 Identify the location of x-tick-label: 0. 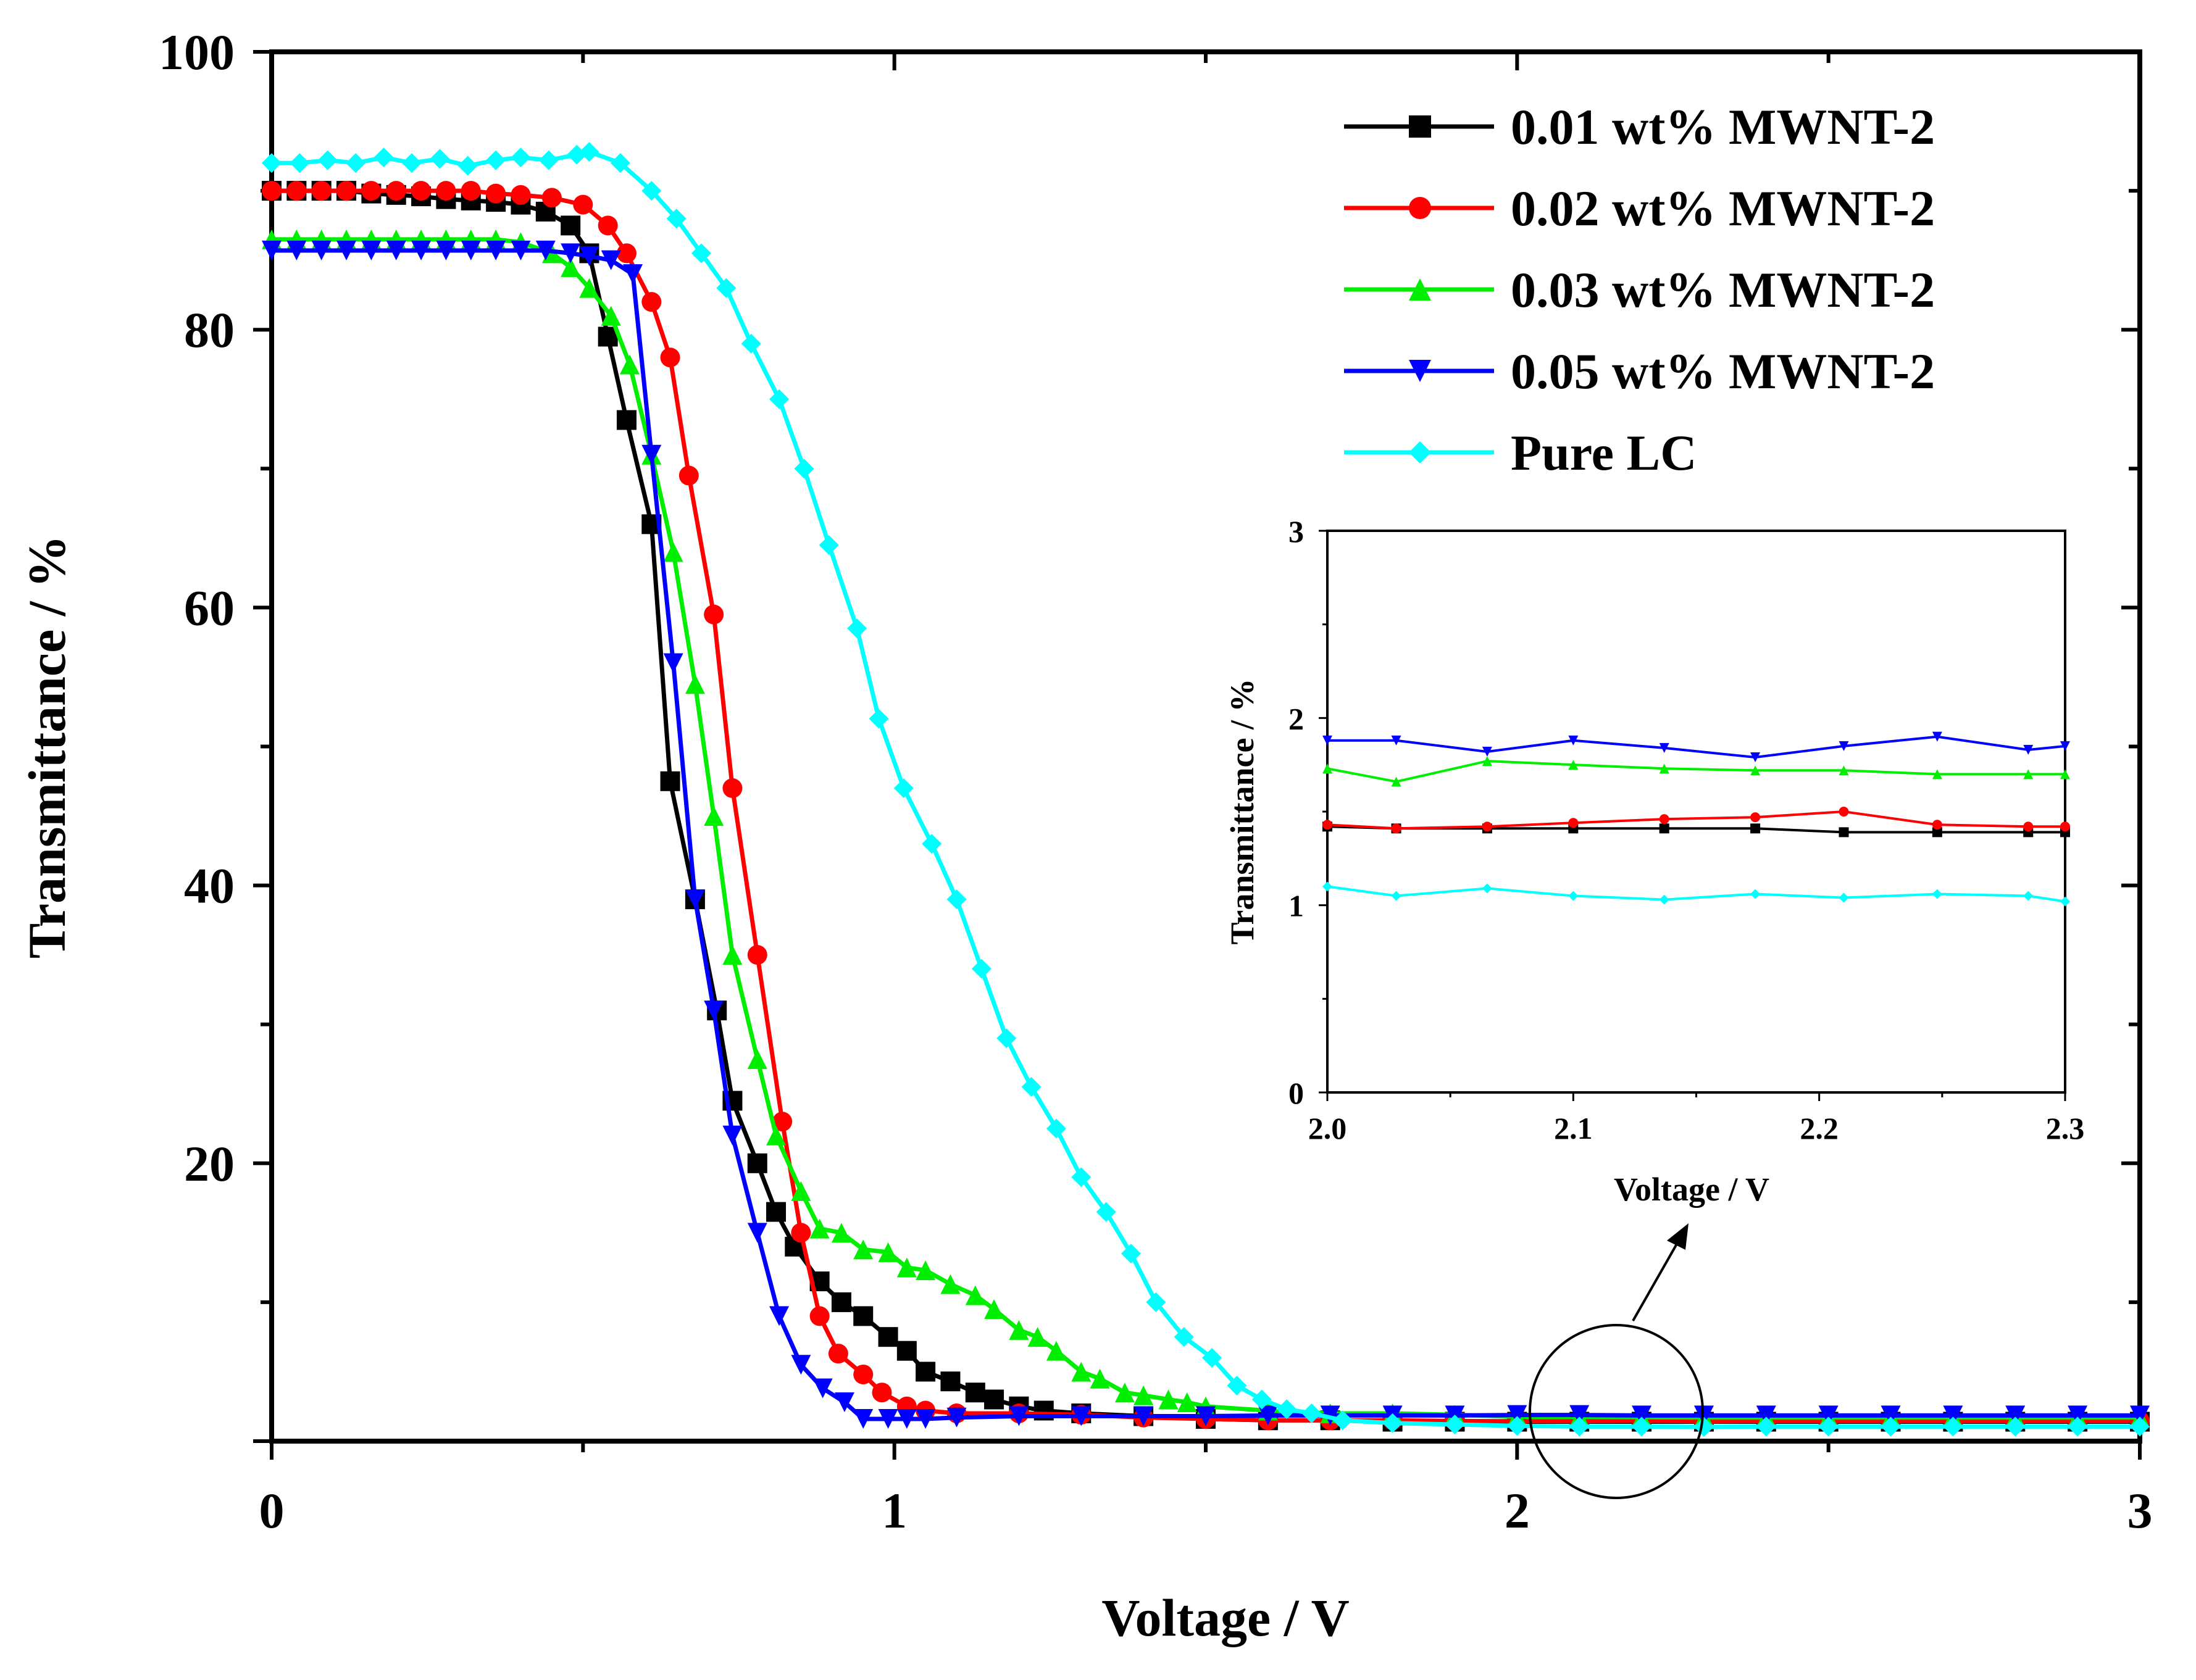
(272, 1510).